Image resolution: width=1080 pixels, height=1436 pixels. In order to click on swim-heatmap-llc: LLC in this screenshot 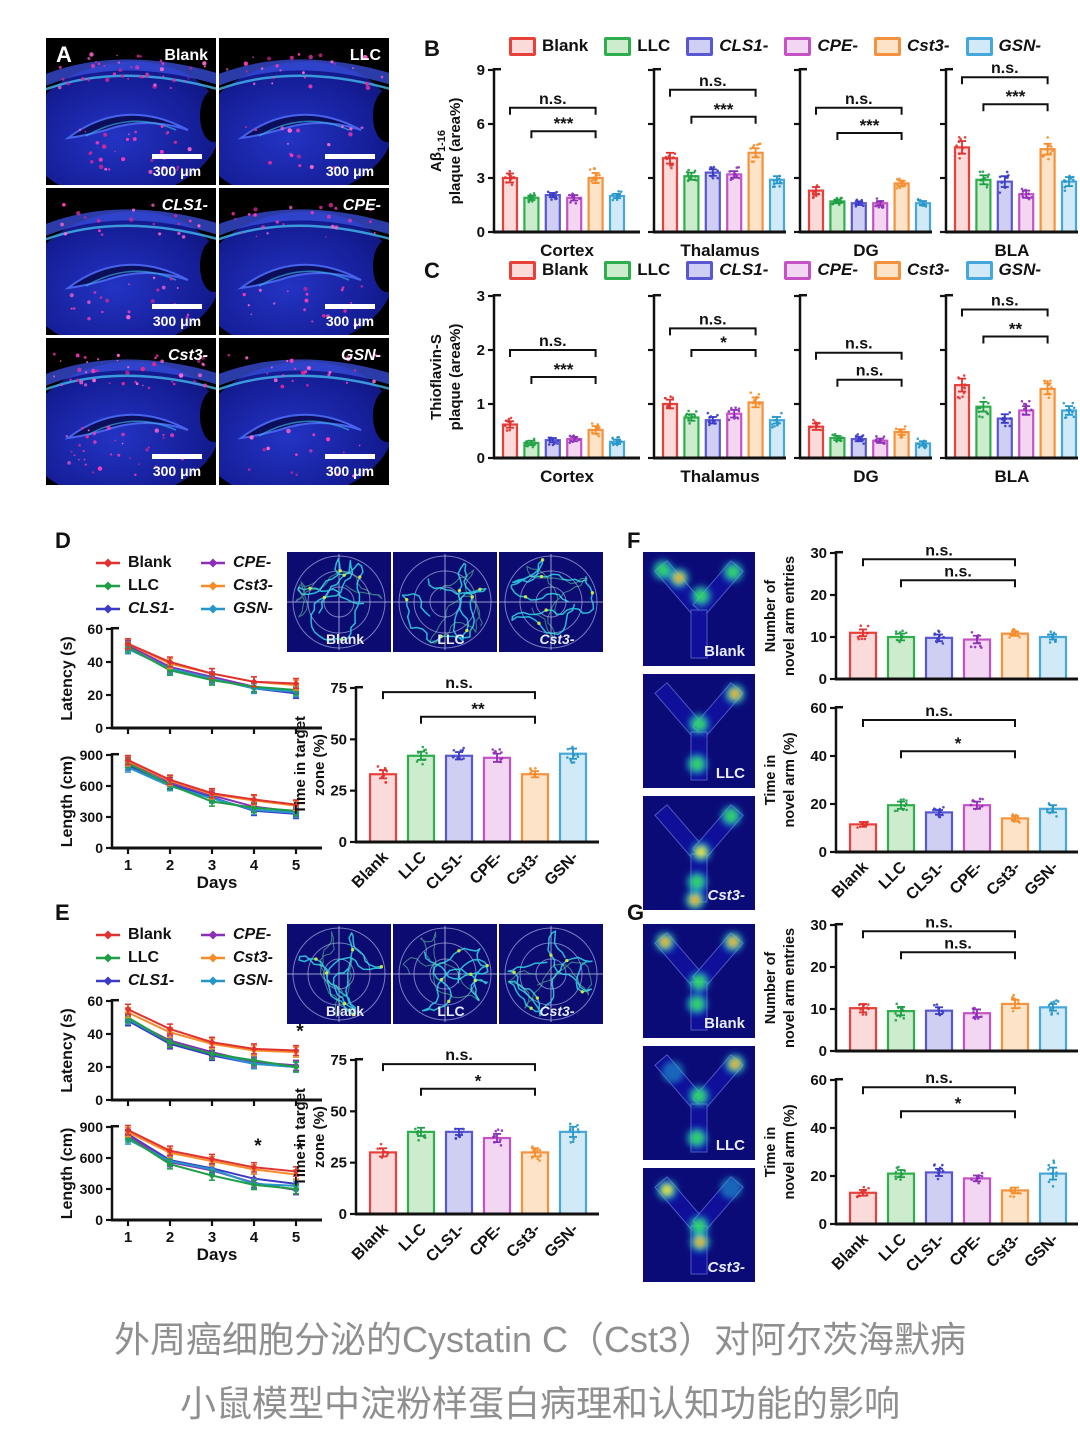, I will do `click(445, 602)`.